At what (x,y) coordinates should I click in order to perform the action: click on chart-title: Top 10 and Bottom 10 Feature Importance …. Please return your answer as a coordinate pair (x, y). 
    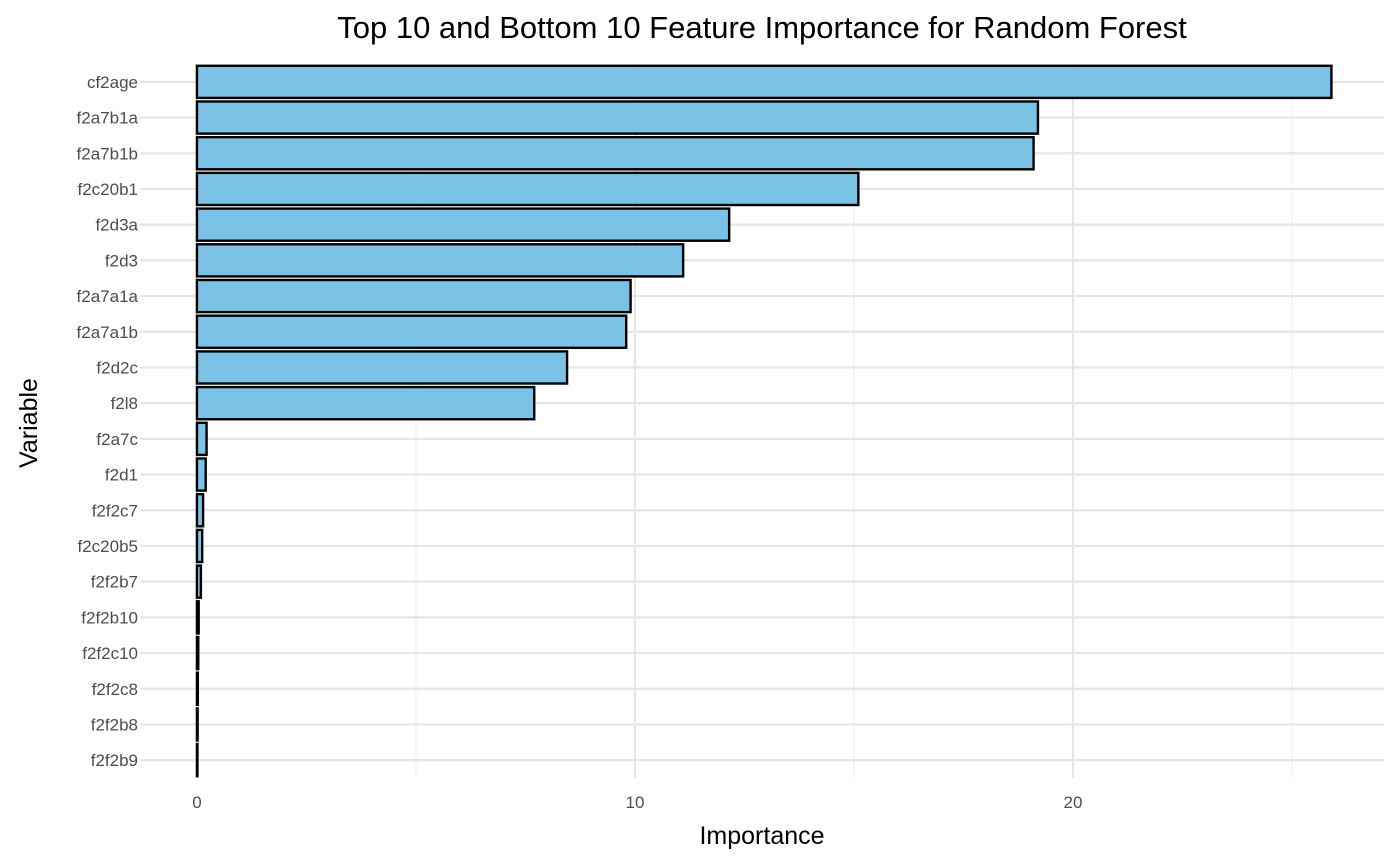
    Looking at the image, I should click on (762, 27).